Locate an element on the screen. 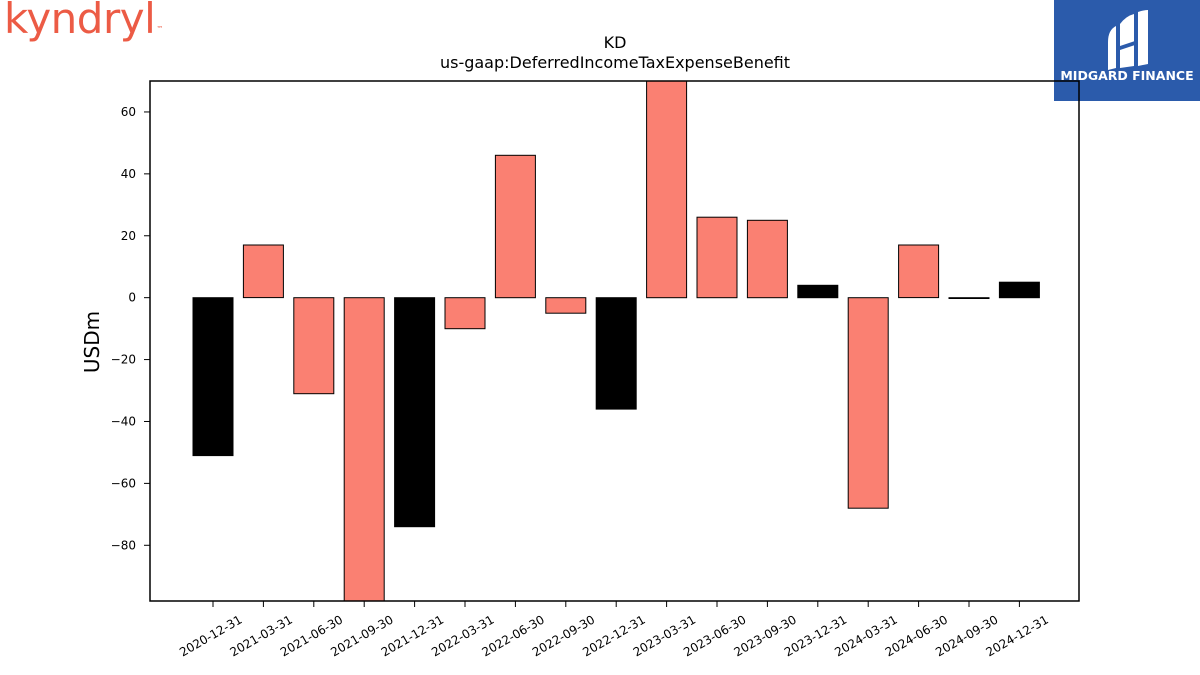 The image size is (1200, 675). y-tick-label: 20 is located at coordinates (128, 236).